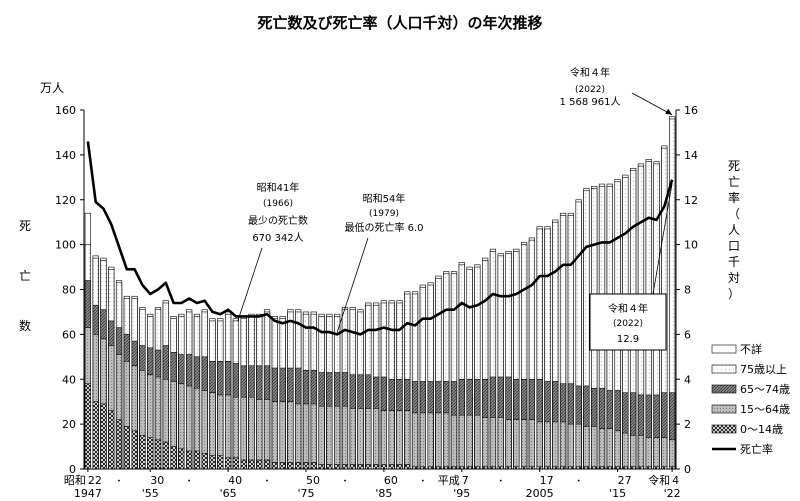 The width and height of the screenshot is (800, 501). I want to click on left-tick-label: 60, so click(69, 334).